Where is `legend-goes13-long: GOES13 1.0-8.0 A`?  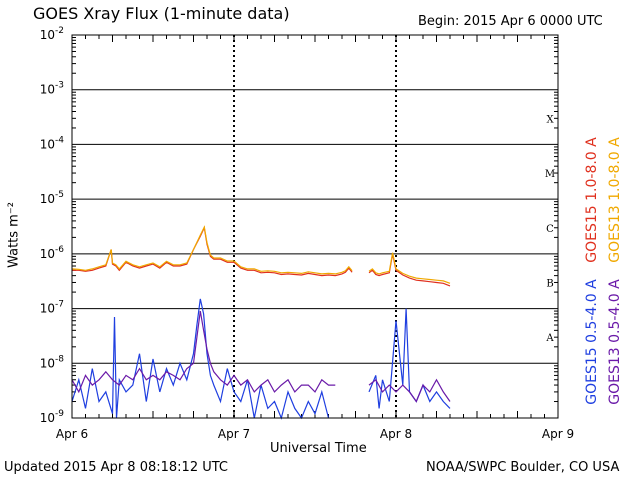 legend-goes13-long: GOES13 1.0-8.0 A is located at coordinates (615, 200).